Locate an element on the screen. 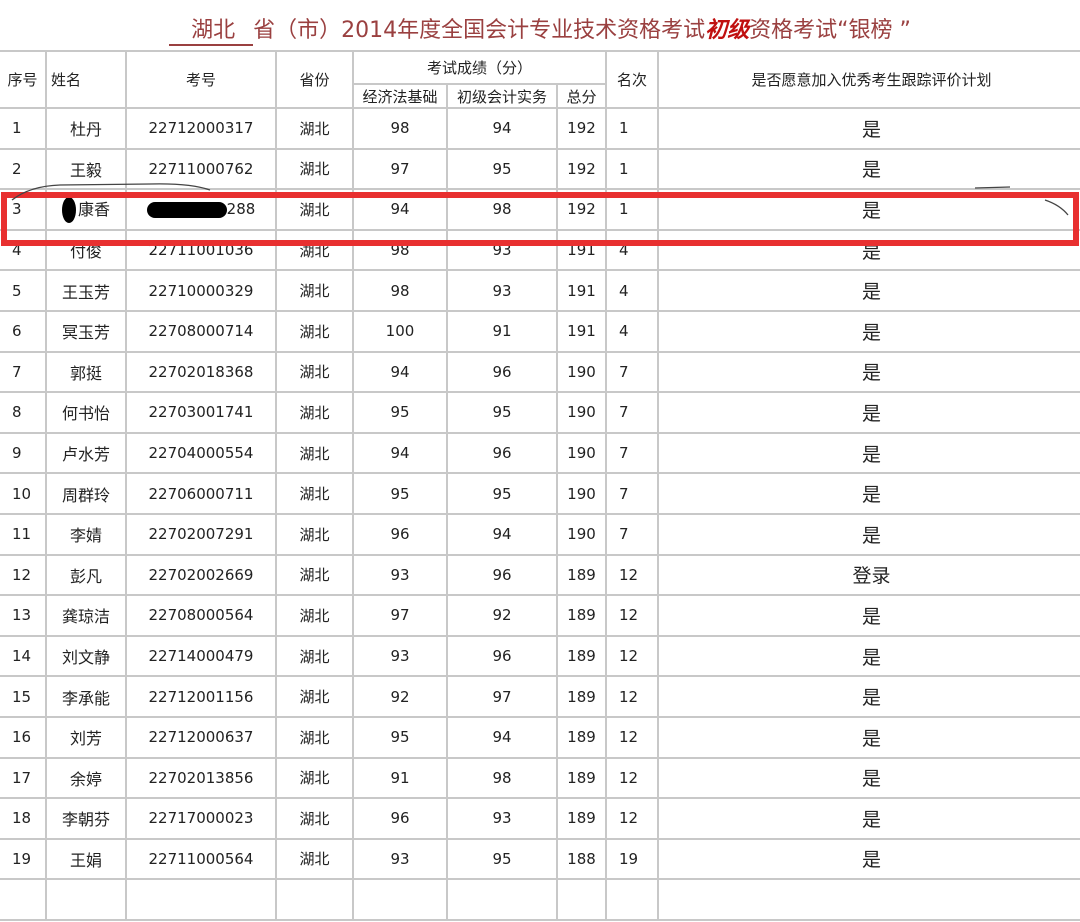 The height and width of the screenshot is (922, 1080). table-row: 7 郭挺 22702018368 湖北 94 96 190 7 是 is located at coordinates (540, 372).